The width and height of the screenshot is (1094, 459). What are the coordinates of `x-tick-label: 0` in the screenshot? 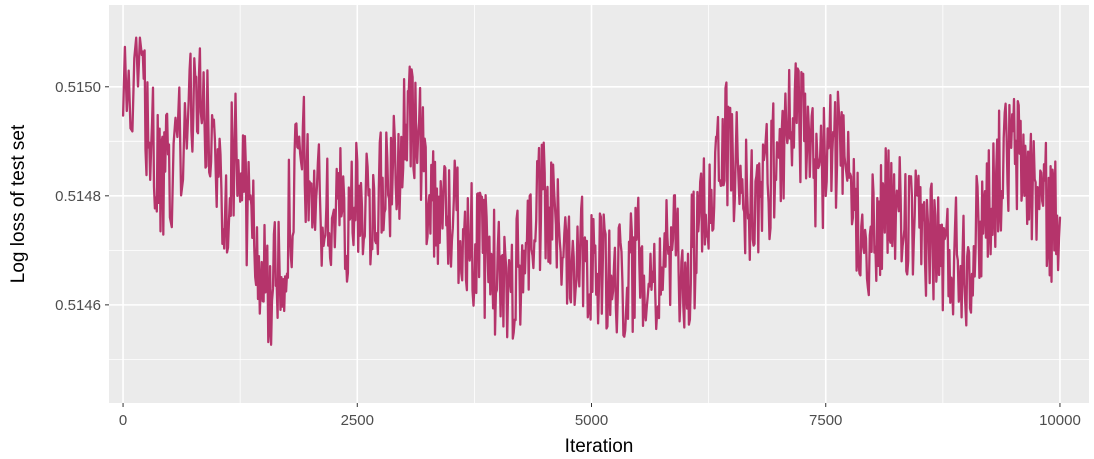 It's located at (123, 420).